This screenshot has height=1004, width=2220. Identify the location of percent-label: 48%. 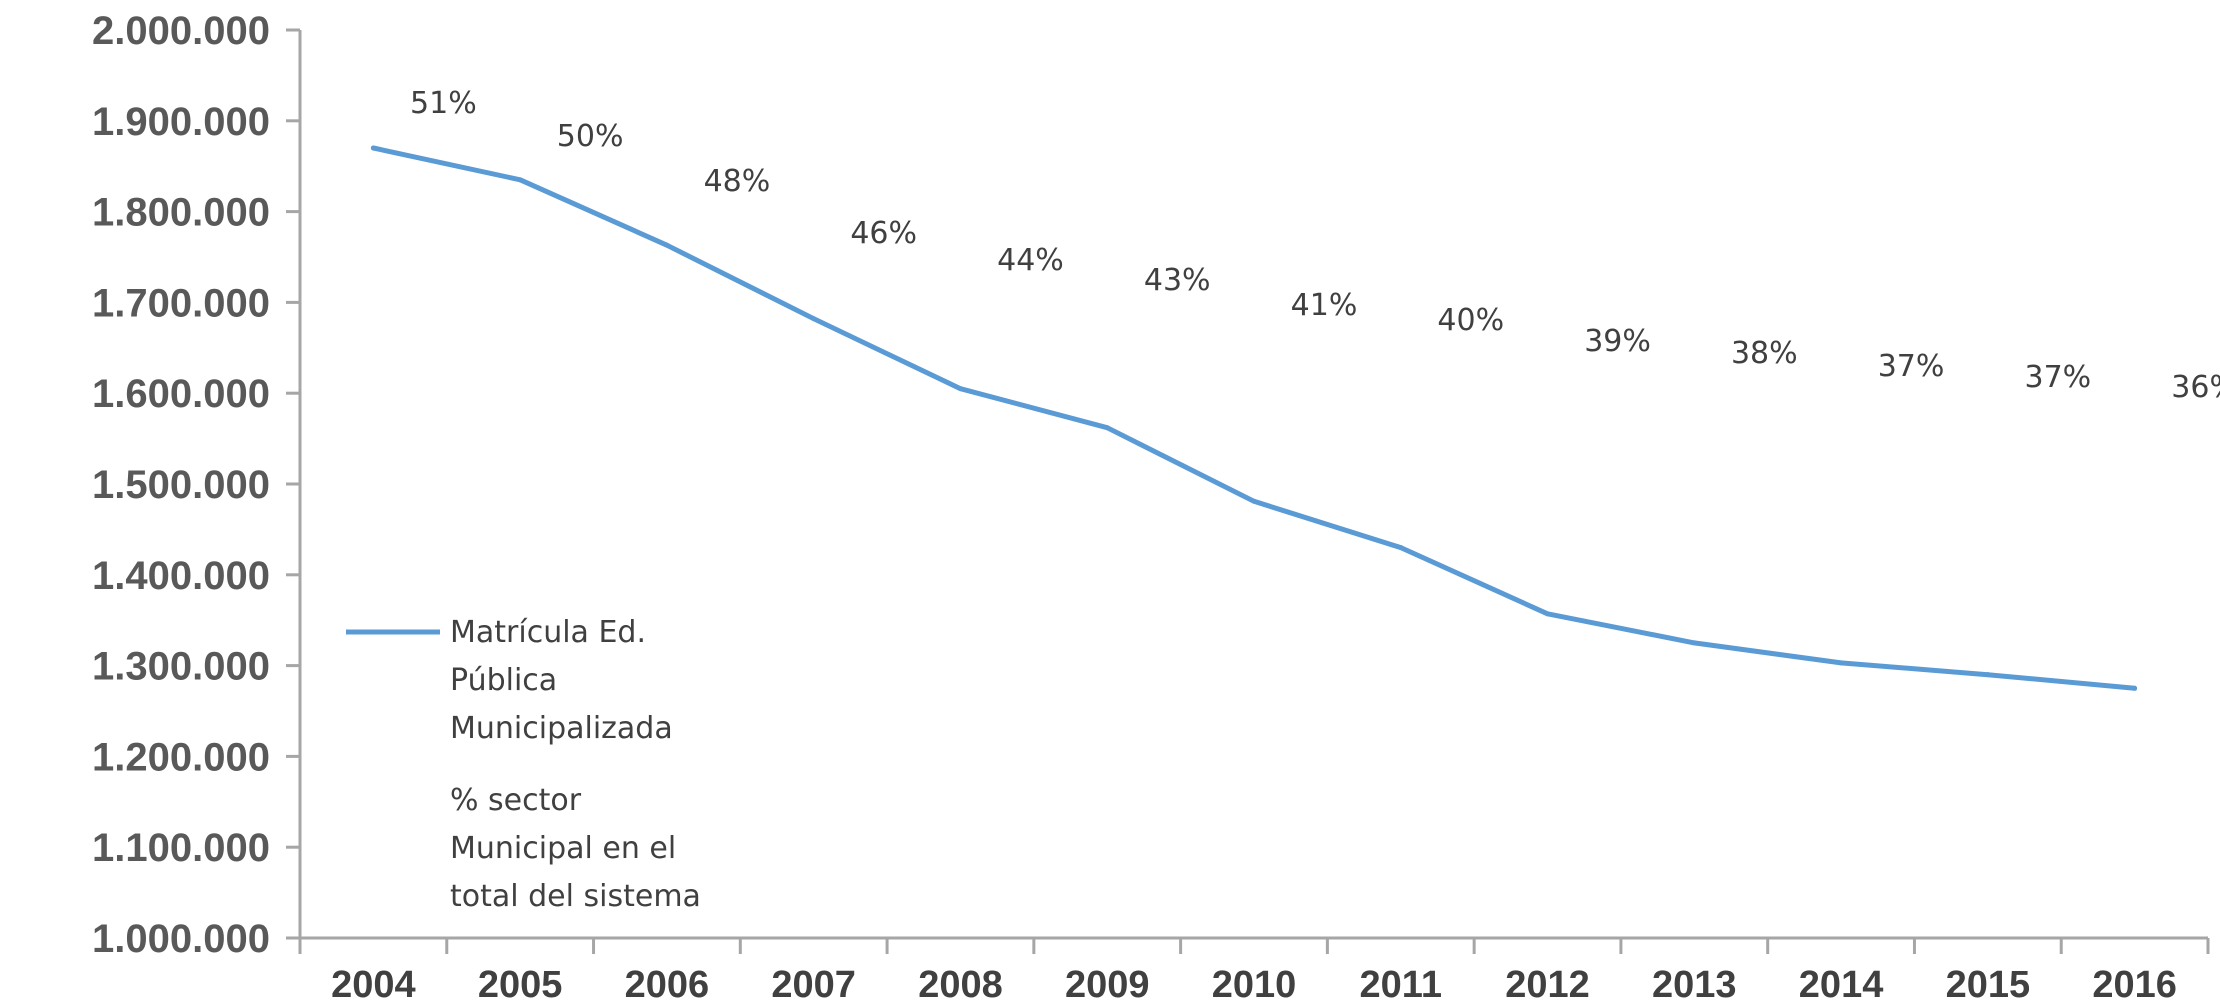
(737, 181).